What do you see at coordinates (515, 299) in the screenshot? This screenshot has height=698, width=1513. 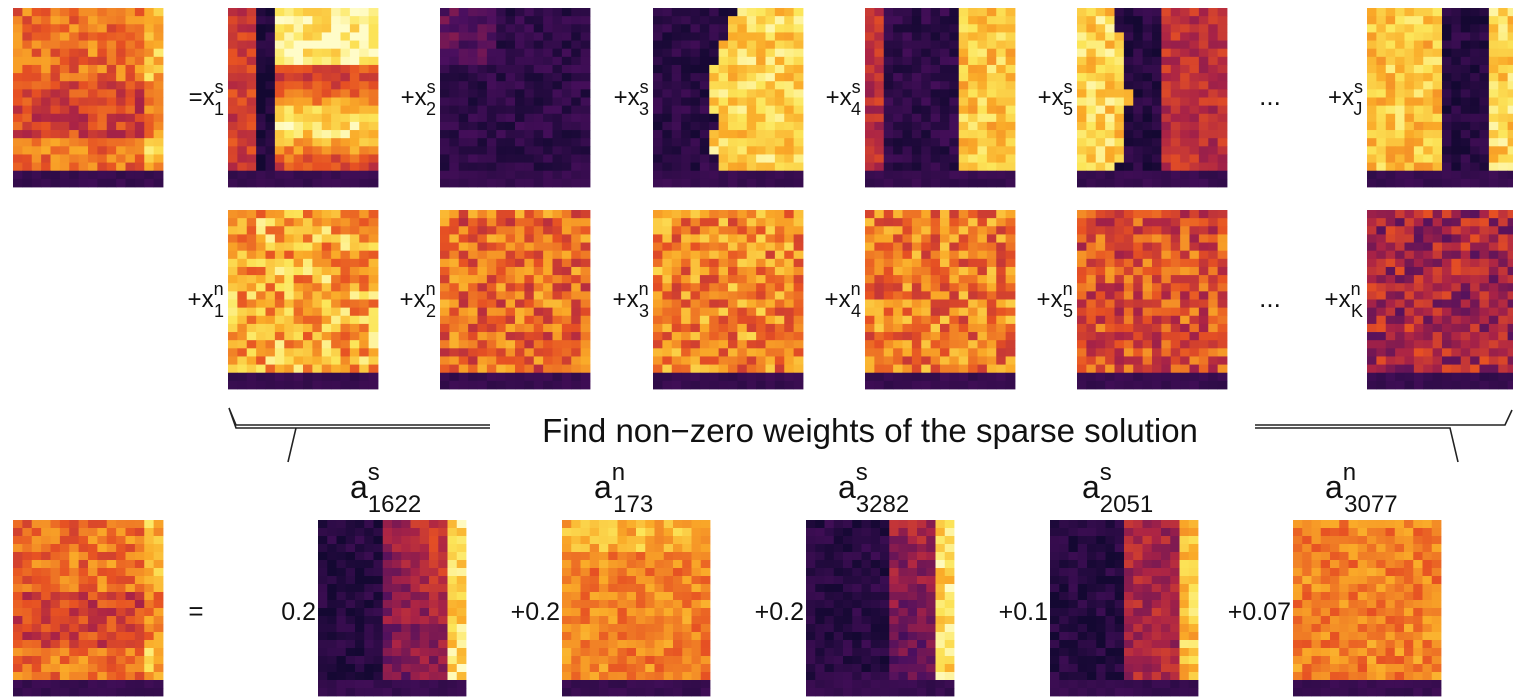 I see `spectrogram` at bounding box center [515, 299].